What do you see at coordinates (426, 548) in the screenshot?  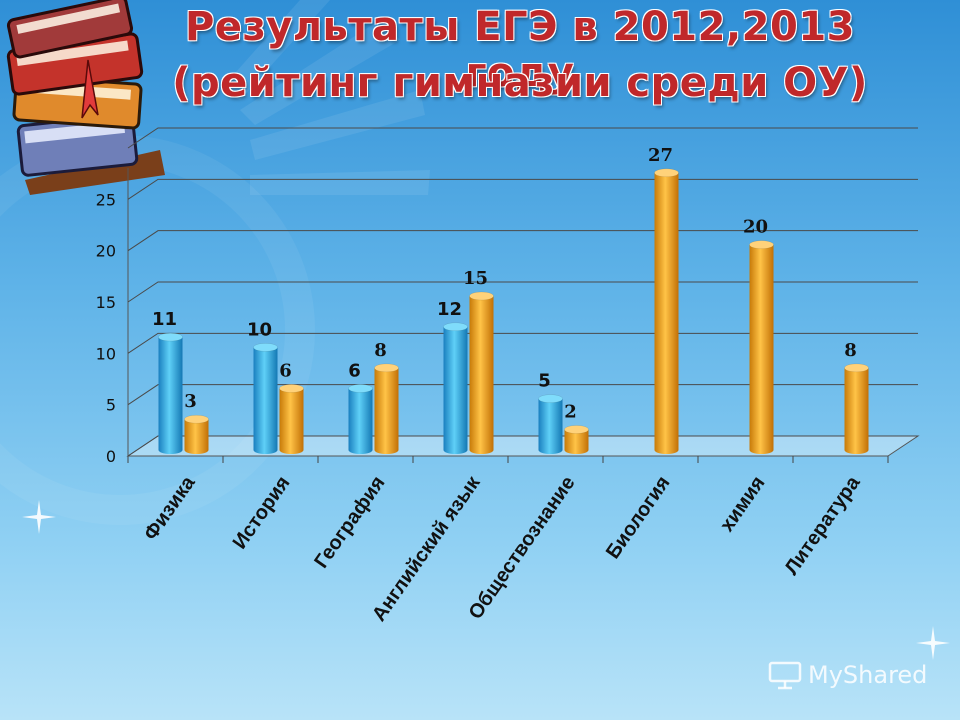 I see `category-label: Английский язык` at bounding box center [426, 548].